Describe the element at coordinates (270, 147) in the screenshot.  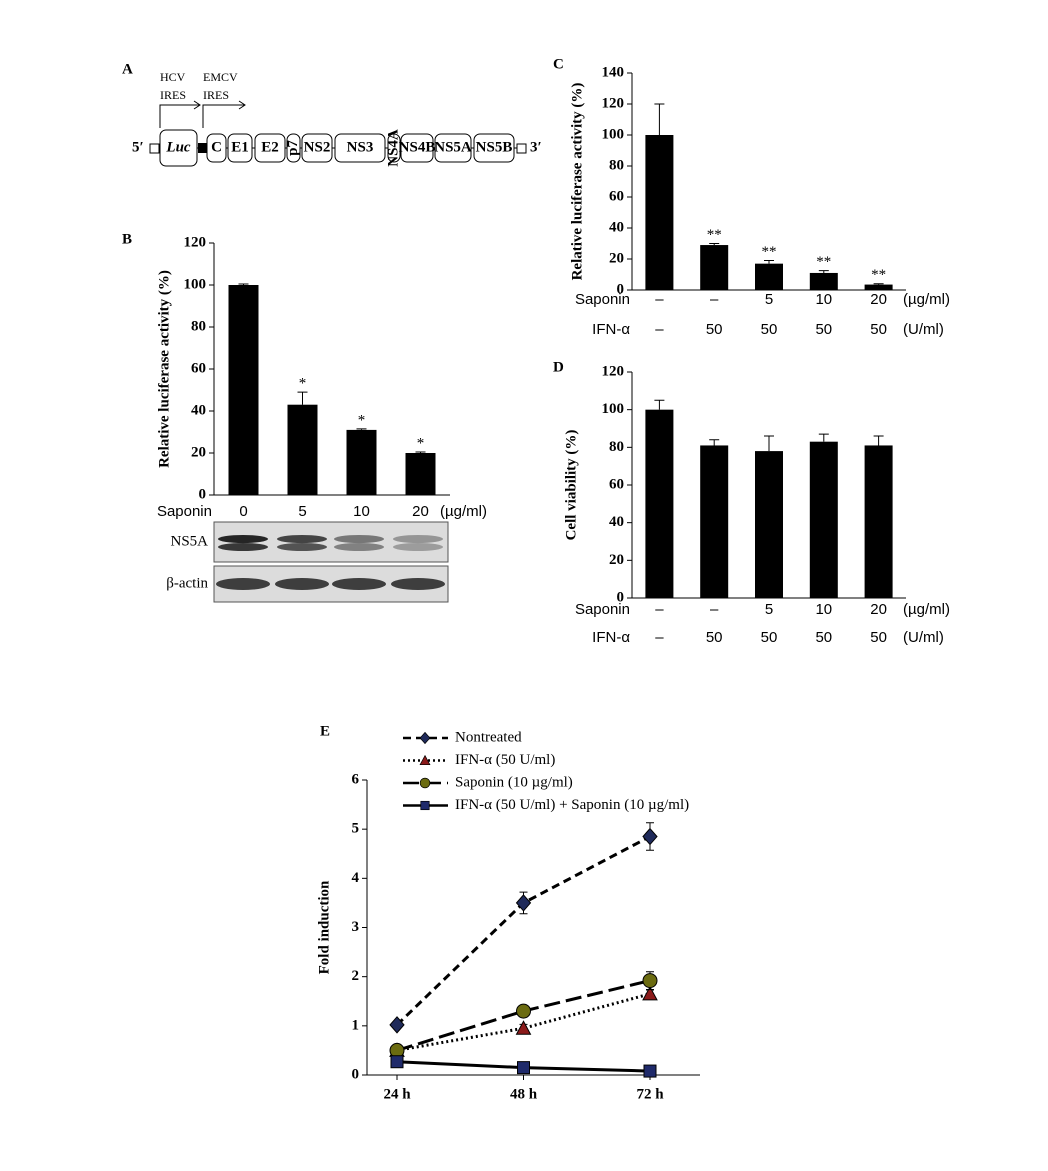
I see `segment-label: E2` at that location.